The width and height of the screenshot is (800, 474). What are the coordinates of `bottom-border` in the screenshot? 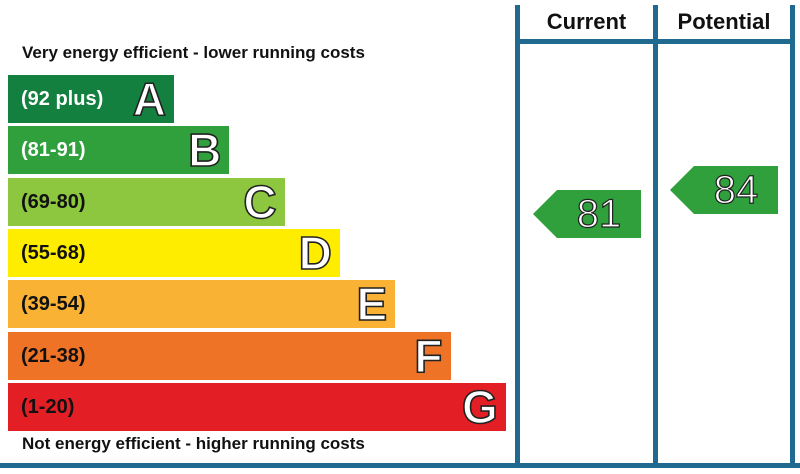 It's located at (400, 465).